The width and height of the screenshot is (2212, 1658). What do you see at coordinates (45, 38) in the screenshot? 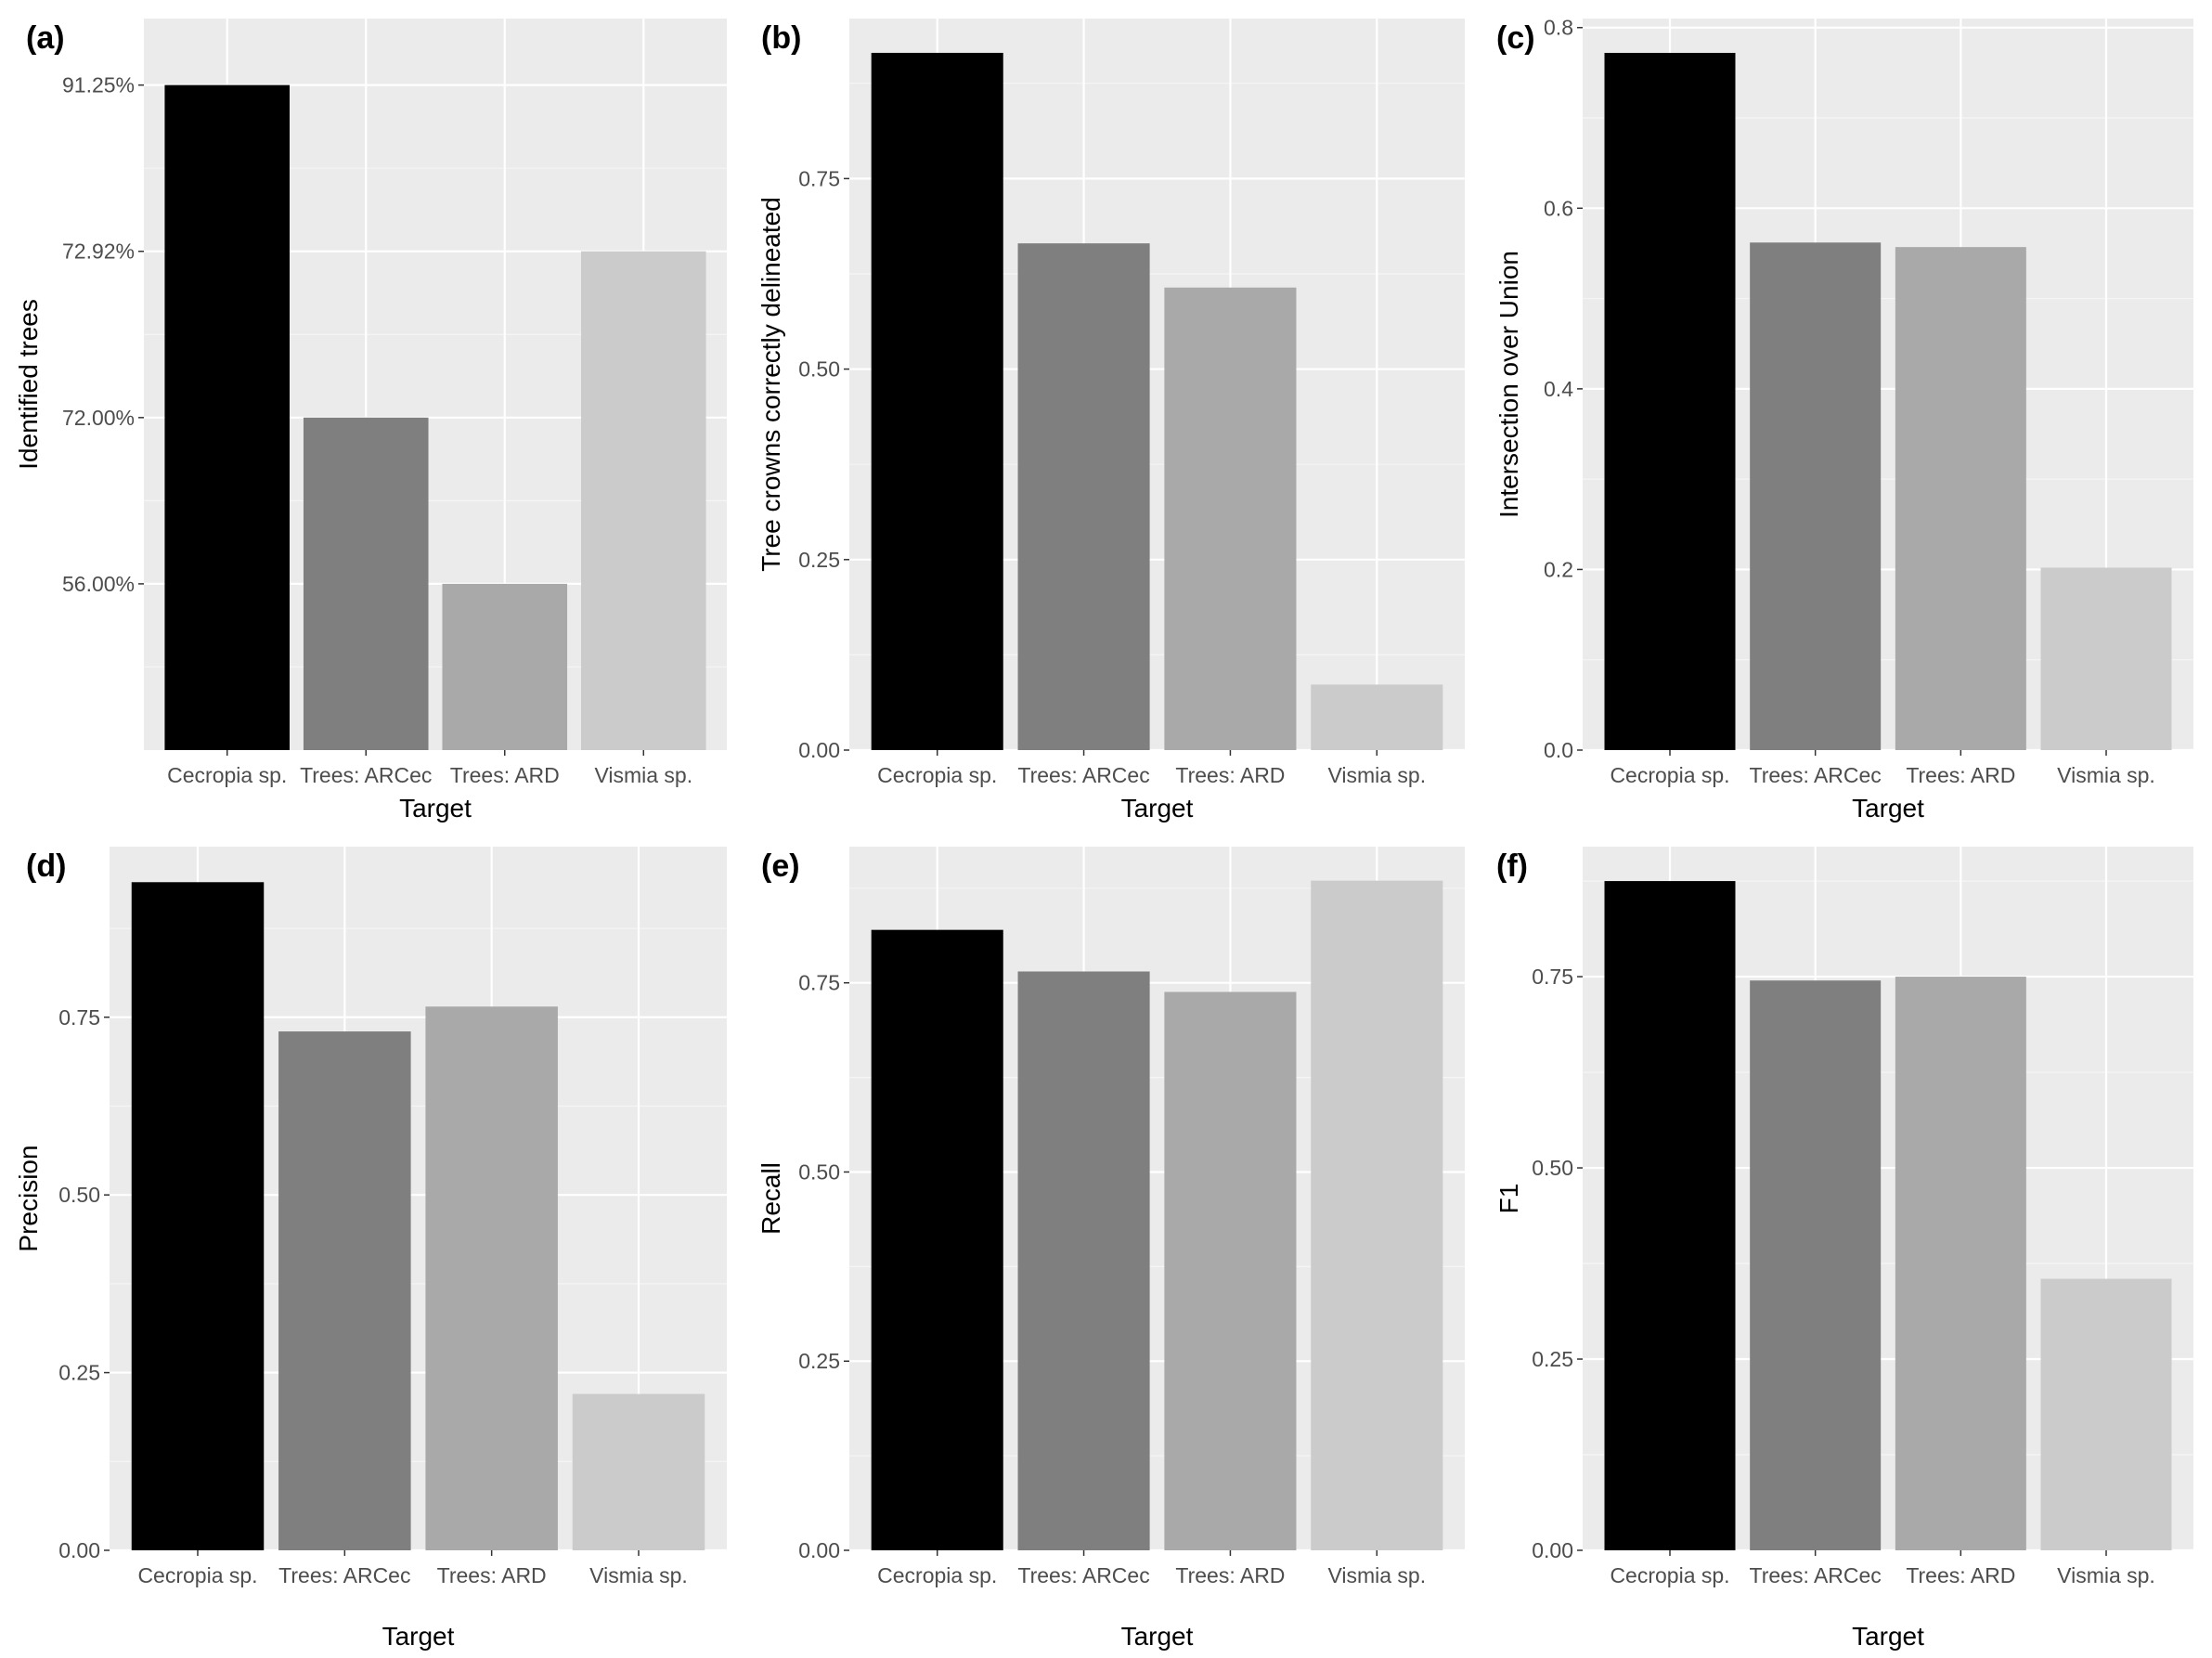
I see `panel-tag: (a)` at bounding box center [45, 38].